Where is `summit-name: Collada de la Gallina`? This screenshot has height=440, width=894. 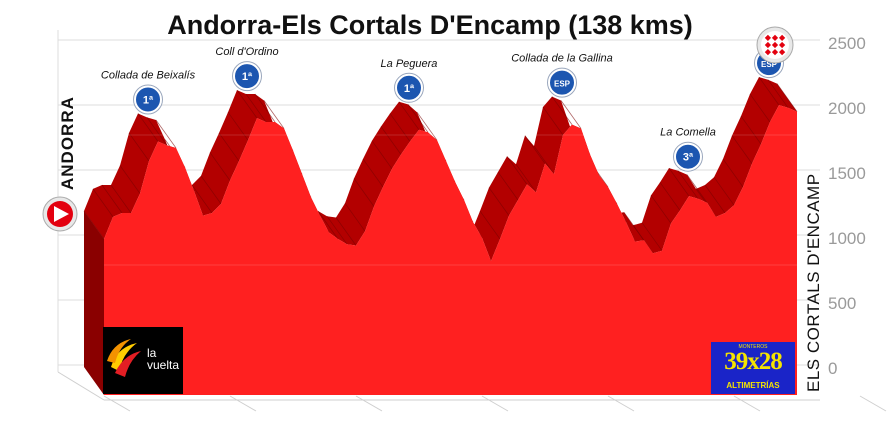 summit-name: Collada de la Gallina is located at coordinates (562, 59).